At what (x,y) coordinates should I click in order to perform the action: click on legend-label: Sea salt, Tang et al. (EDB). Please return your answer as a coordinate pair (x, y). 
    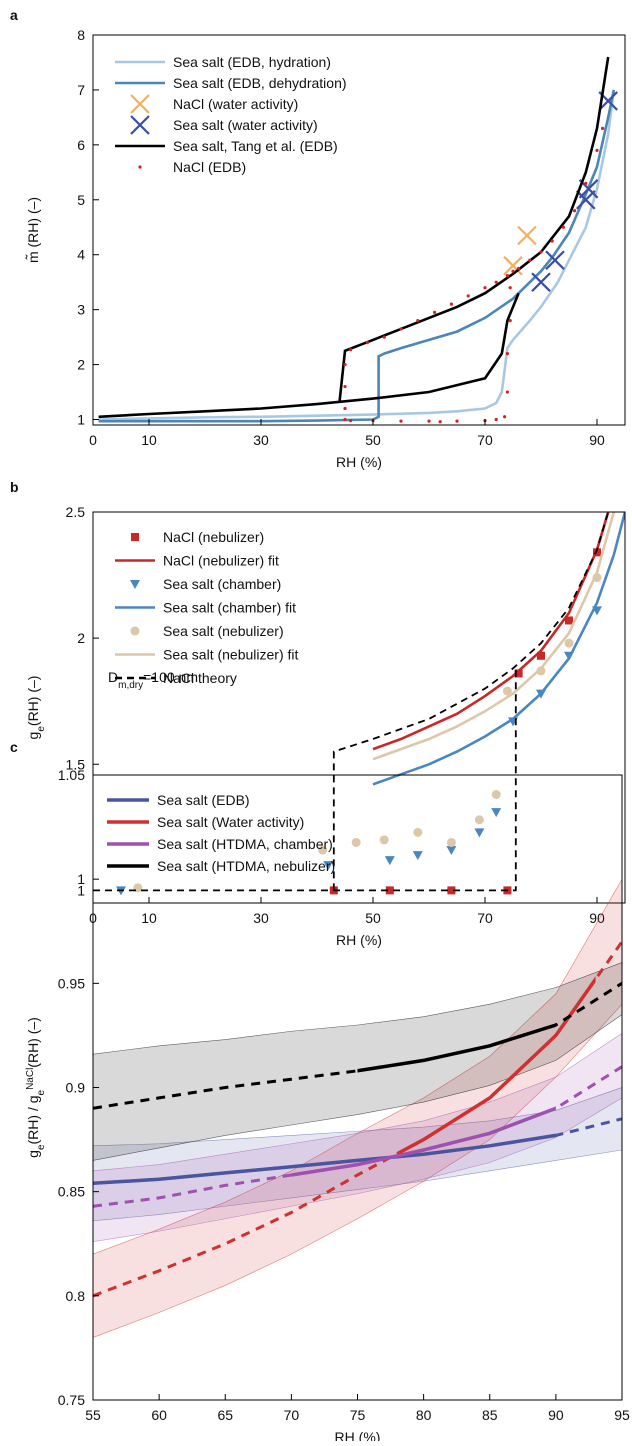
    Looking at the image, I should click on (255, 146).